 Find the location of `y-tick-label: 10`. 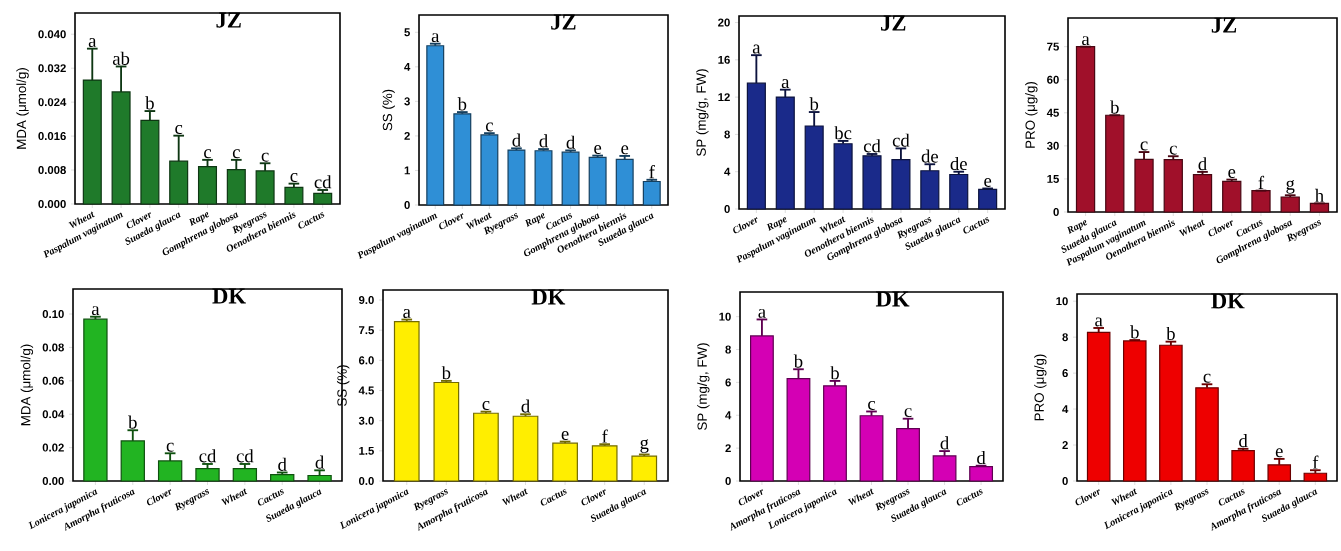

y-tick-label: 10 is located at coordinates (725, 316).